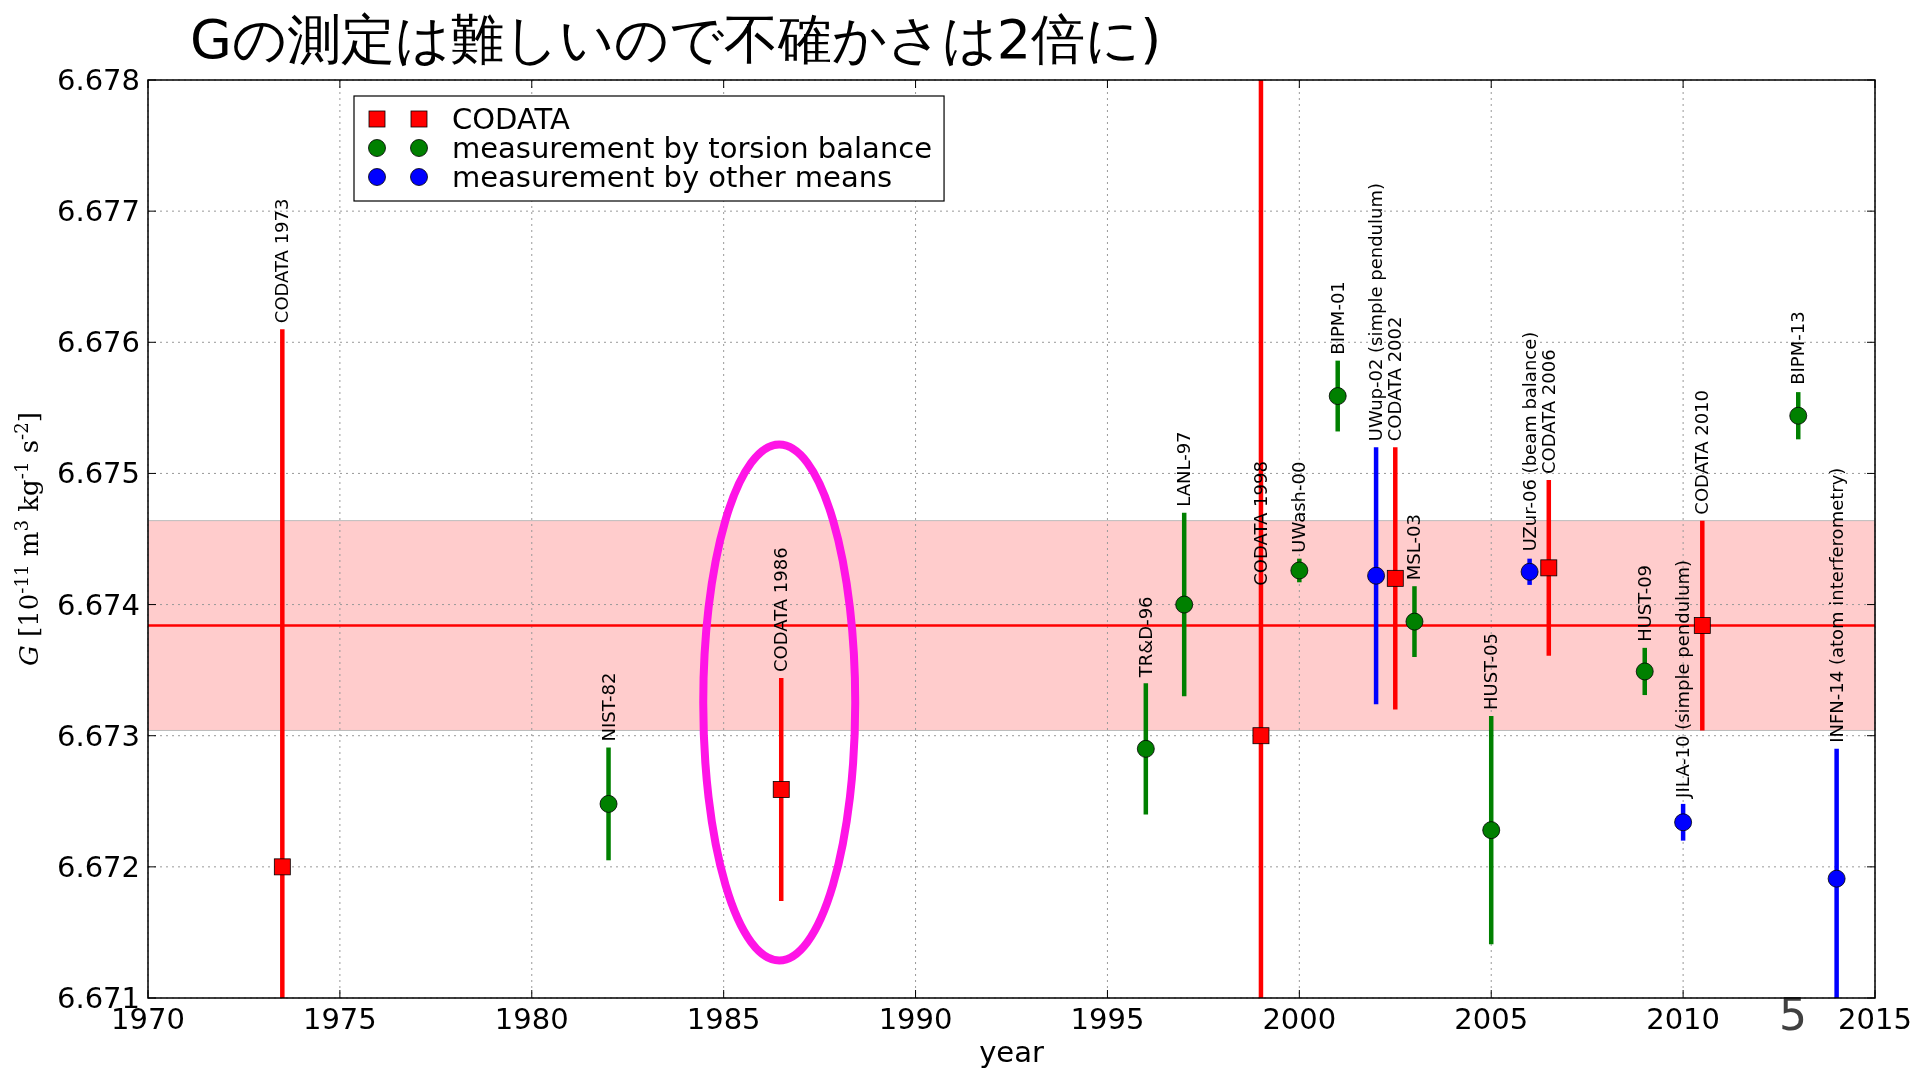 This screenshot has width=1915, height=1070. I want to click on x-tick-label: 1980, so click(531, 1019).